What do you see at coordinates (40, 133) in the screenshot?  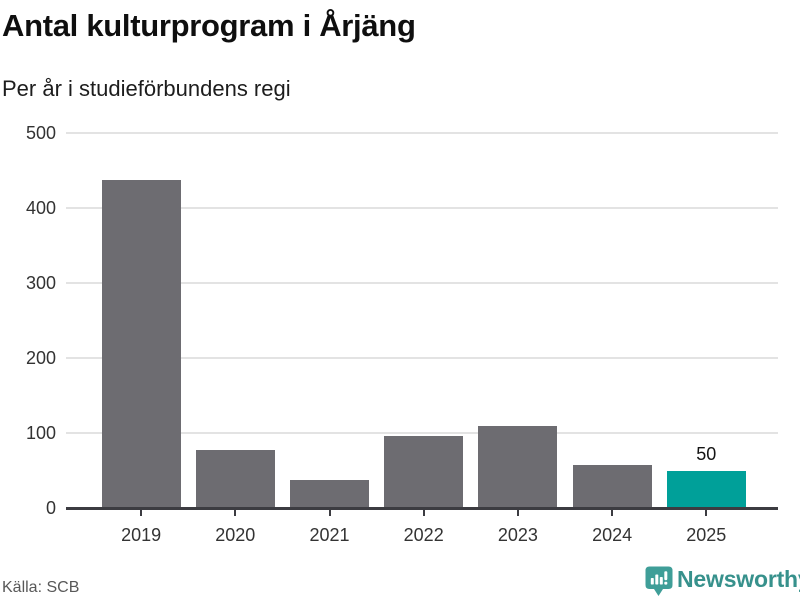 I see `y-axis-label-500: 500` at bounding box center [40, 133].